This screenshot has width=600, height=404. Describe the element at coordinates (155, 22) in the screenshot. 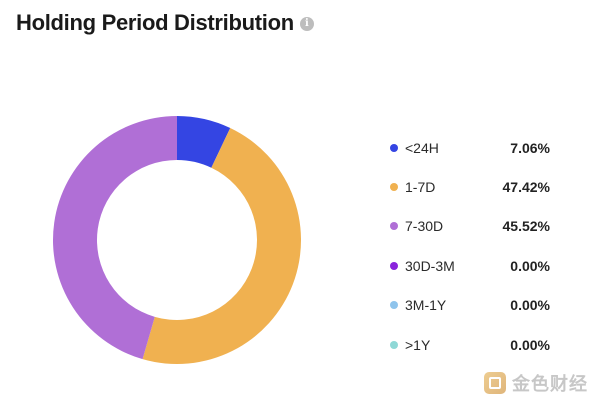

I see `chart-title: Holding Period Distribution` at that location.